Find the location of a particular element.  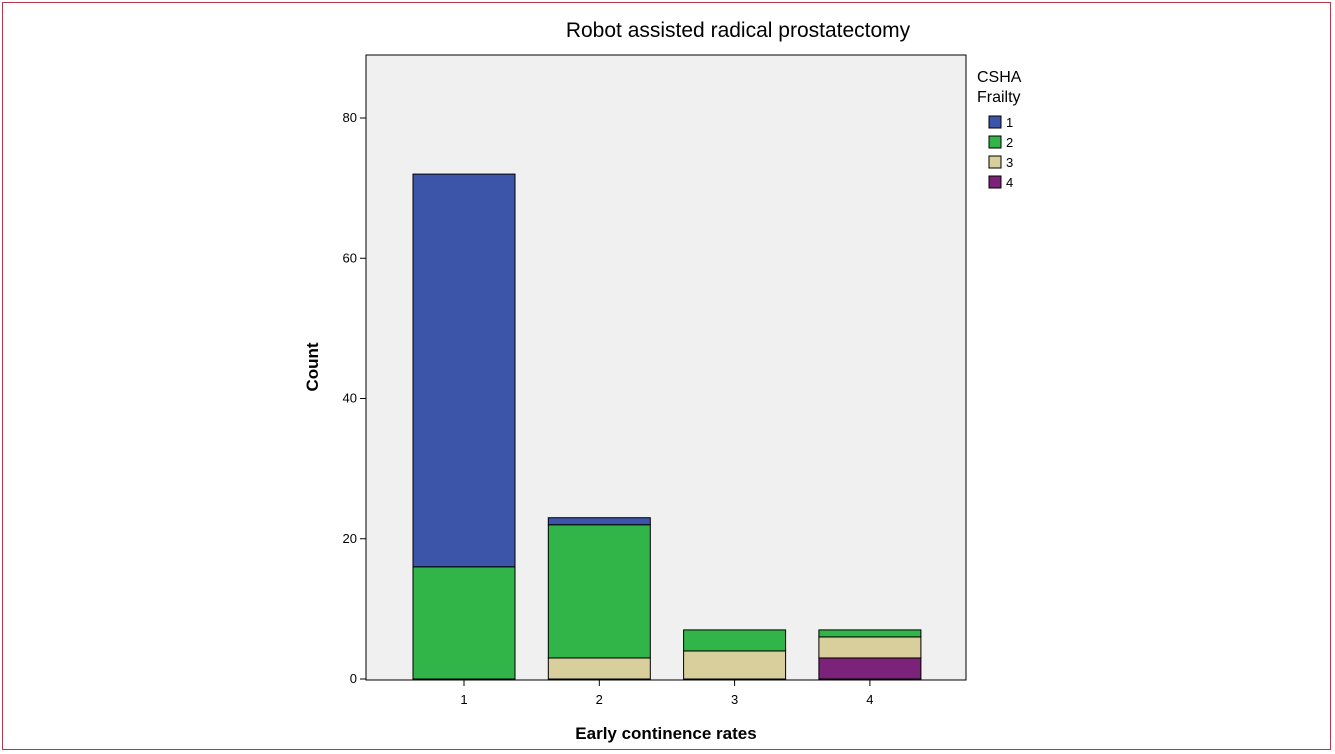

y-tick-label: 20 is located at coordinates (350, 538).